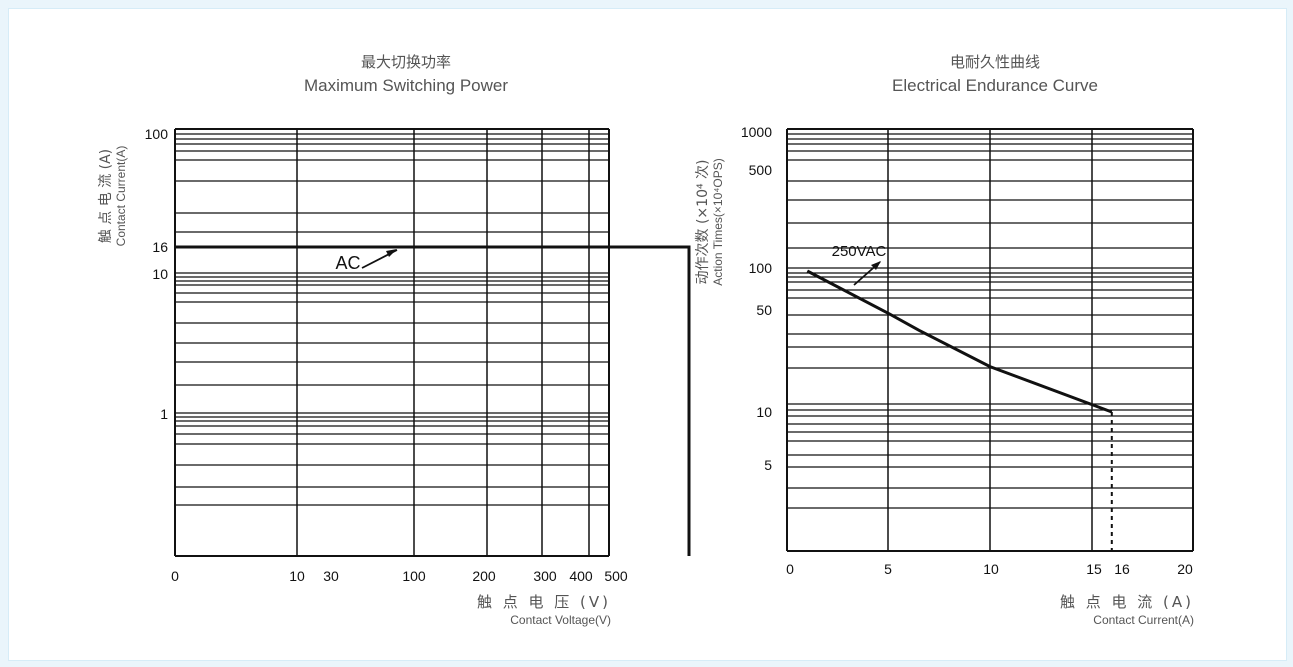 The image size is (1293, 667). Describe the element at coordinates (581, 576) in the screenshot. I see `chart1-x-tick-label: 400` at that location.